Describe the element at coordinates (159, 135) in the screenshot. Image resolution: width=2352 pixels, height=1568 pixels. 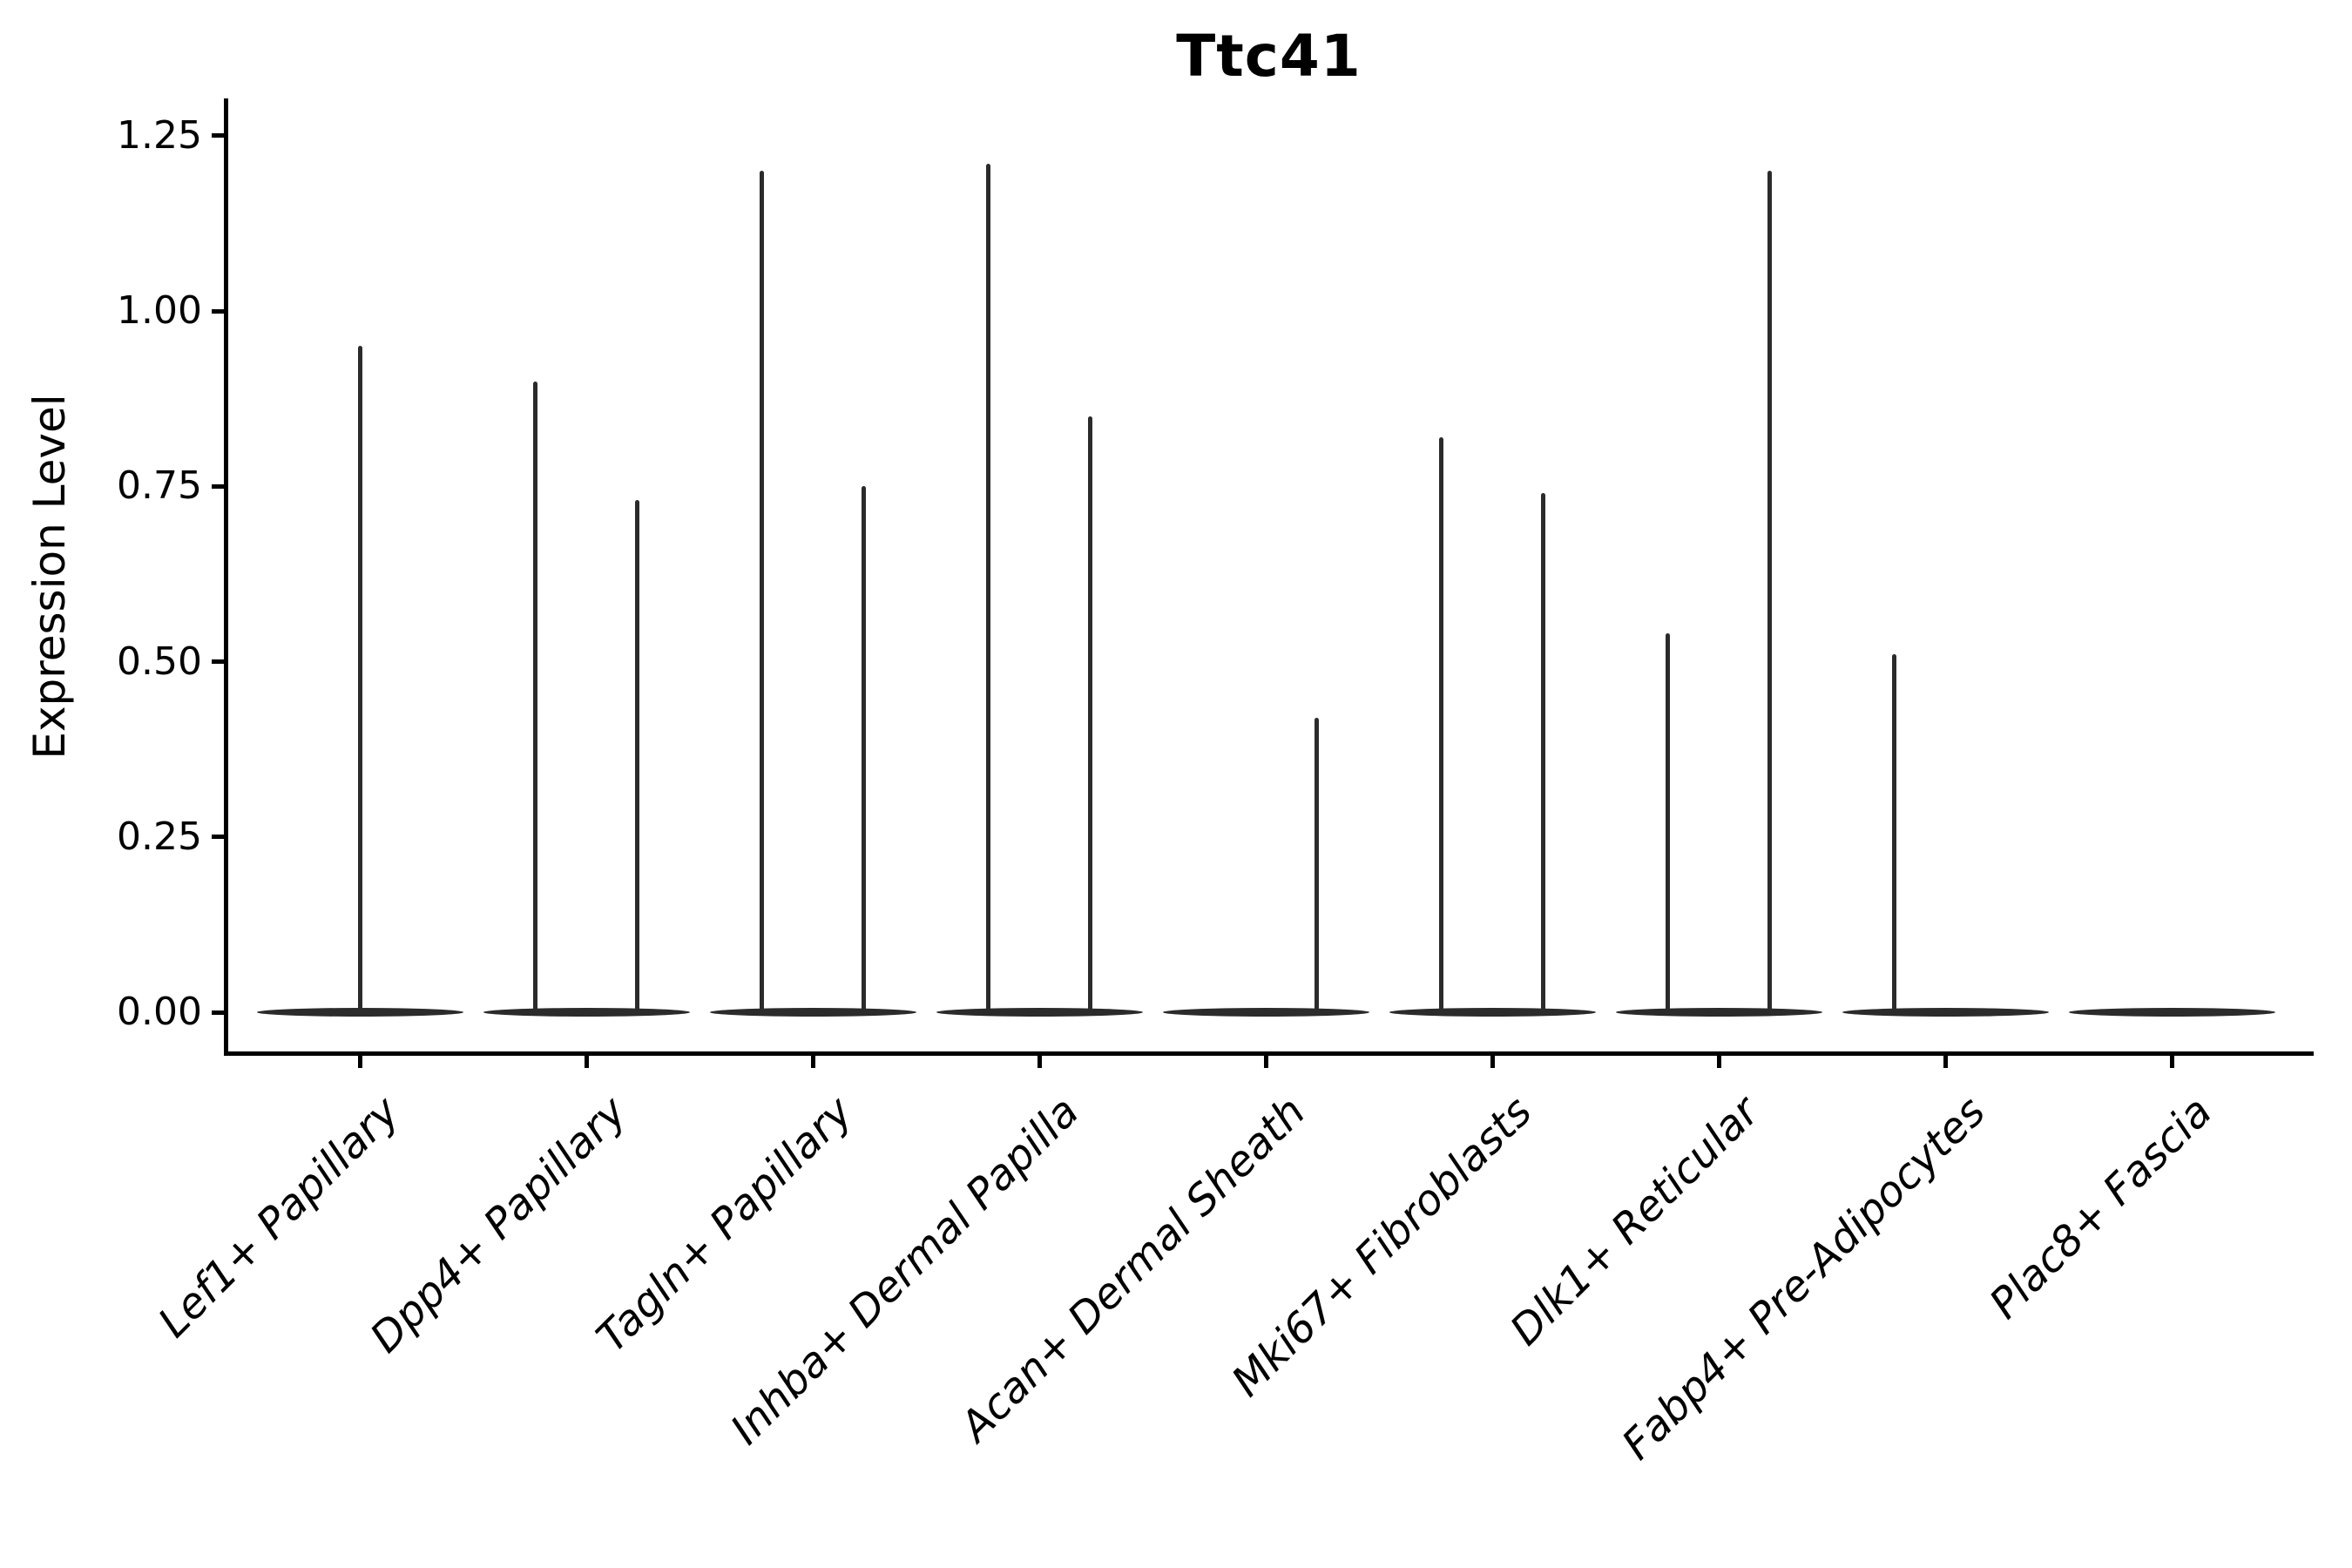
I see `y-tick-label: 1.25` at that location.